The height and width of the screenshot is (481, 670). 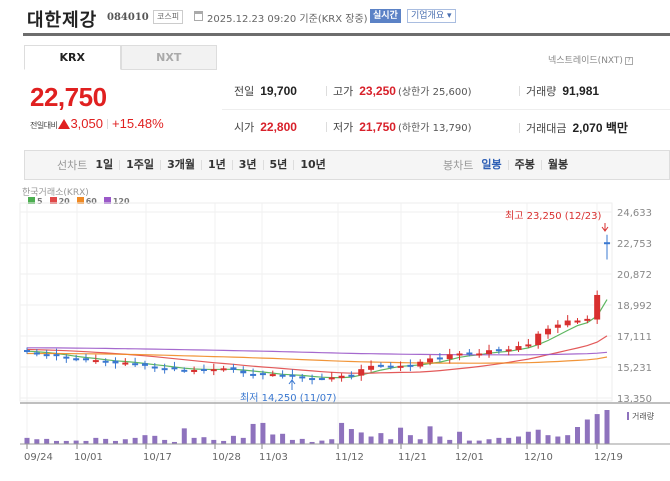 I want to click on lower-limit: (하한가 13,790), so click(x=434, y=128).